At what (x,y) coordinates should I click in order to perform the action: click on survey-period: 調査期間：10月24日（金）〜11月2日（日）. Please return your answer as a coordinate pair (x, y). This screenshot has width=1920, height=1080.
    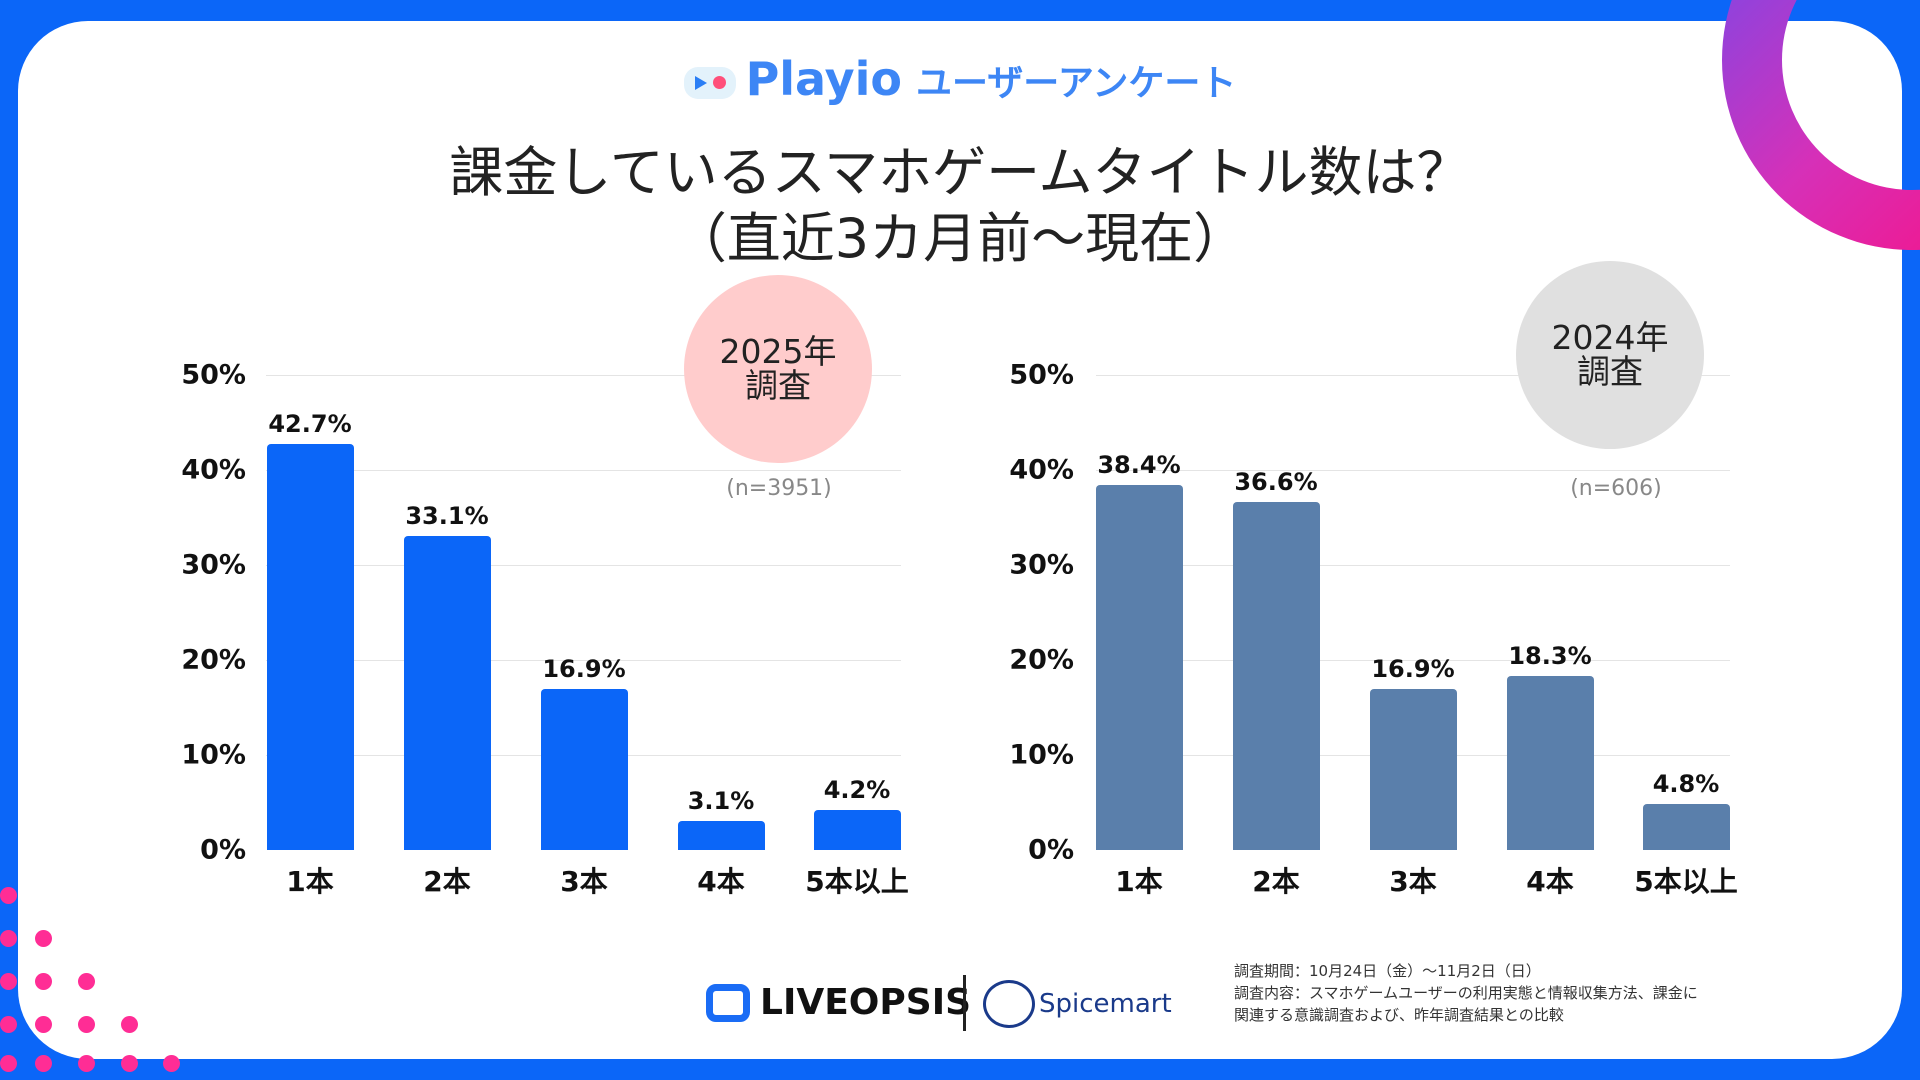
    Looking at the image, I should click on (1387, 971).